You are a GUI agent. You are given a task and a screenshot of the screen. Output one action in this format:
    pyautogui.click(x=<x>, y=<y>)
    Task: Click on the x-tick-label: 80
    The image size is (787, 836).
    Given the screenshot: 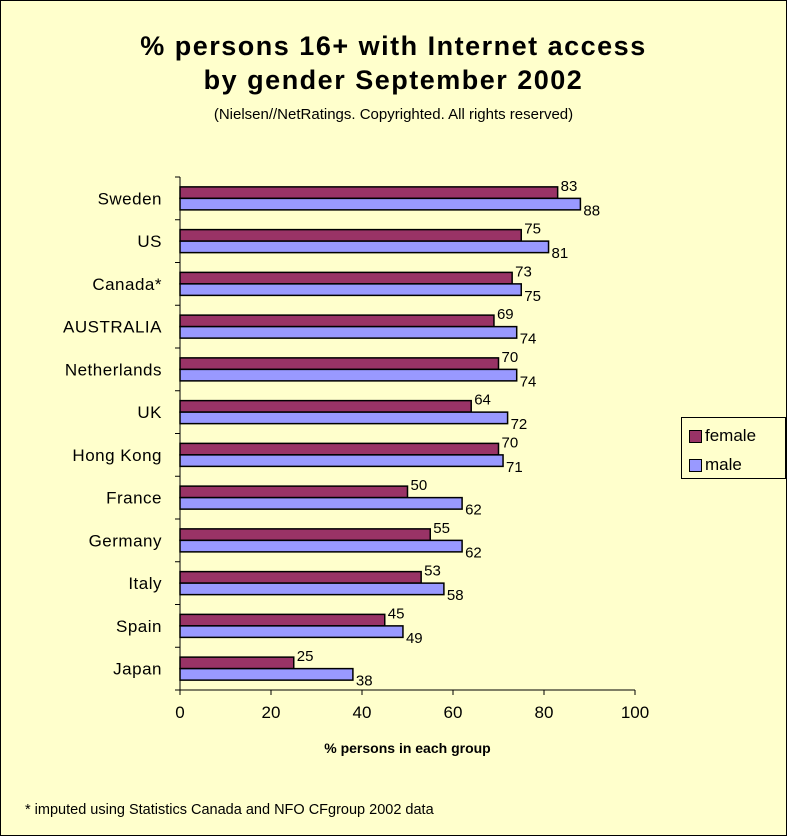 What is the action you would take?
    pyautogui.click(x=544, y=712)
    